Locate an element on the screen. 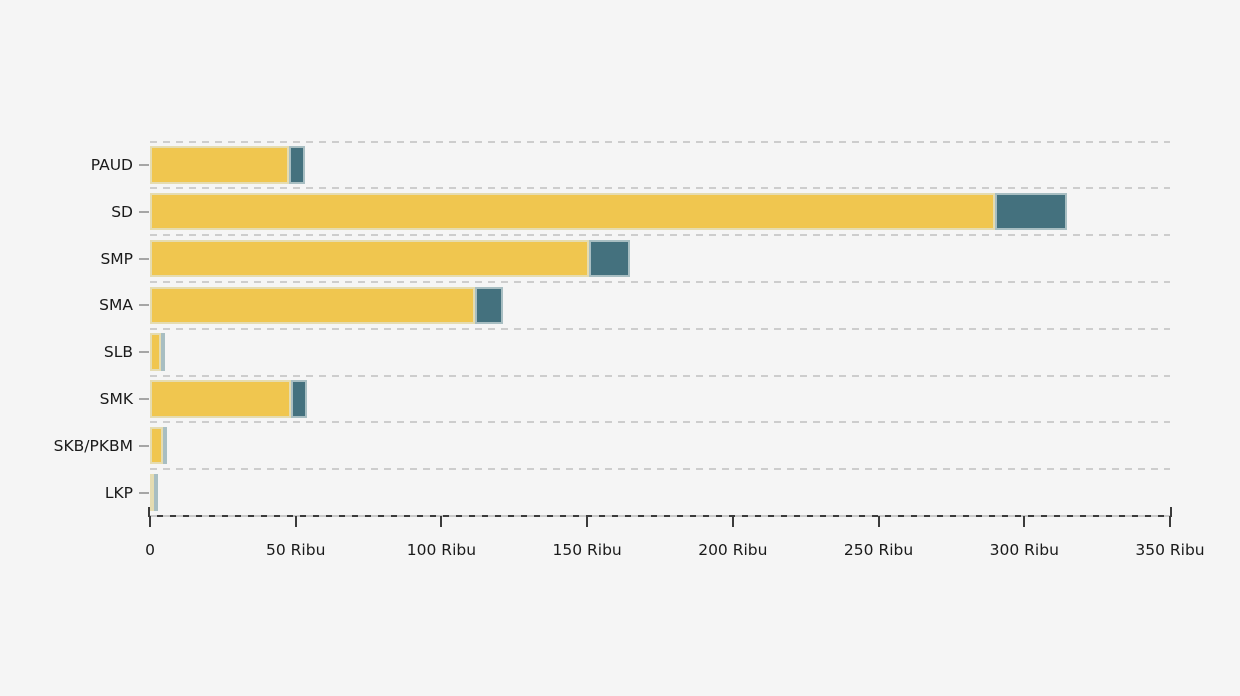 The image size is (1240, 696). y-axis-label: SMK is located at coordinates (116, 398).